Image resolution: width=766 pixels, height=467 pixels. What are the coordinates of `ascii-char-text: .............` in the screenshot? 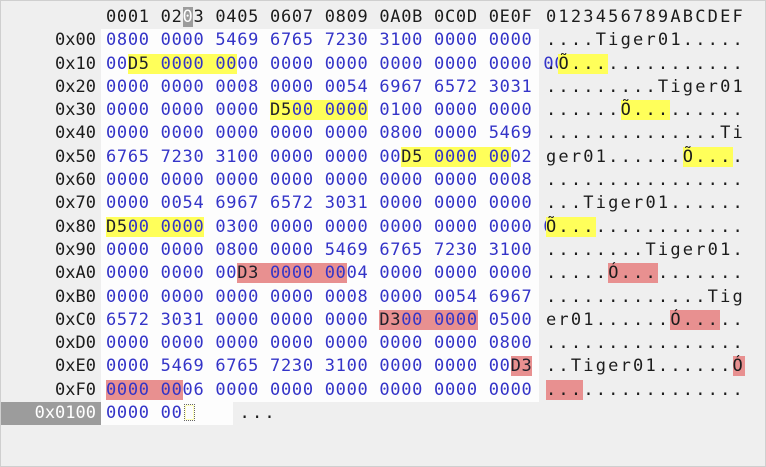 It's located at (664, 389).